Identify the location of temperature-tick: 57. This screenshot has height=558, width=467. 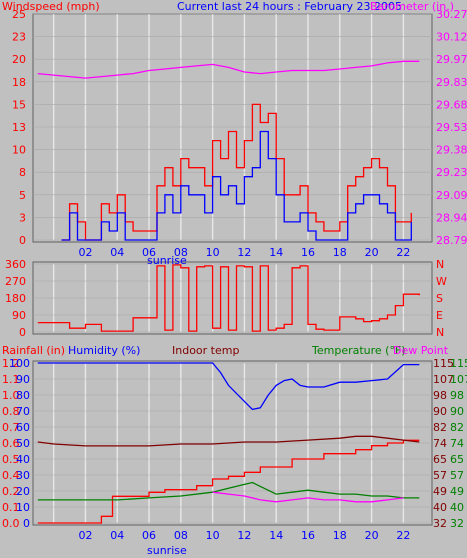
(457, 475).